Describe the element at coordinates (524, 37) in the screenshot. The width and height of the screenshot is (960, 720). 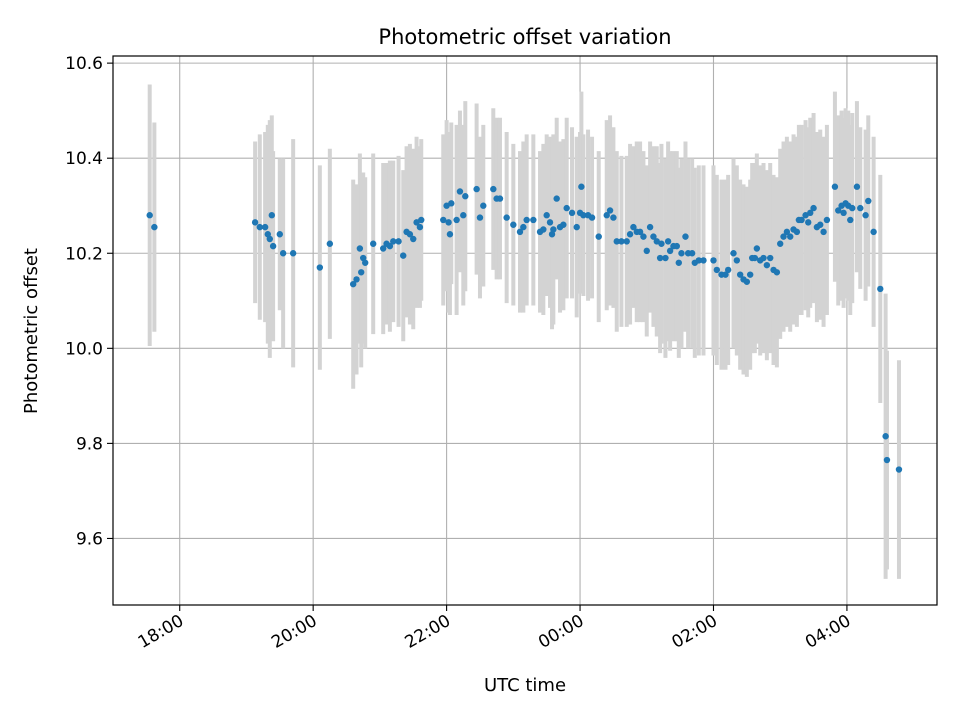
I see `chart-title: Photometric offset variation` at that location.